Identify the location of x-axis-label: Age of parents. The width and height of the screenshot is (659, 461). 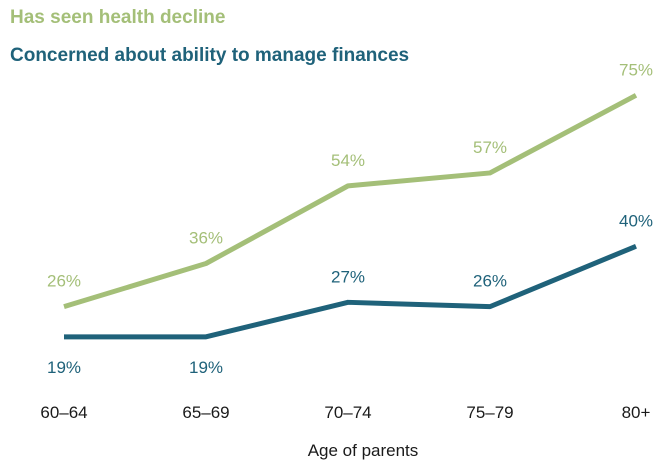
(363, 450).